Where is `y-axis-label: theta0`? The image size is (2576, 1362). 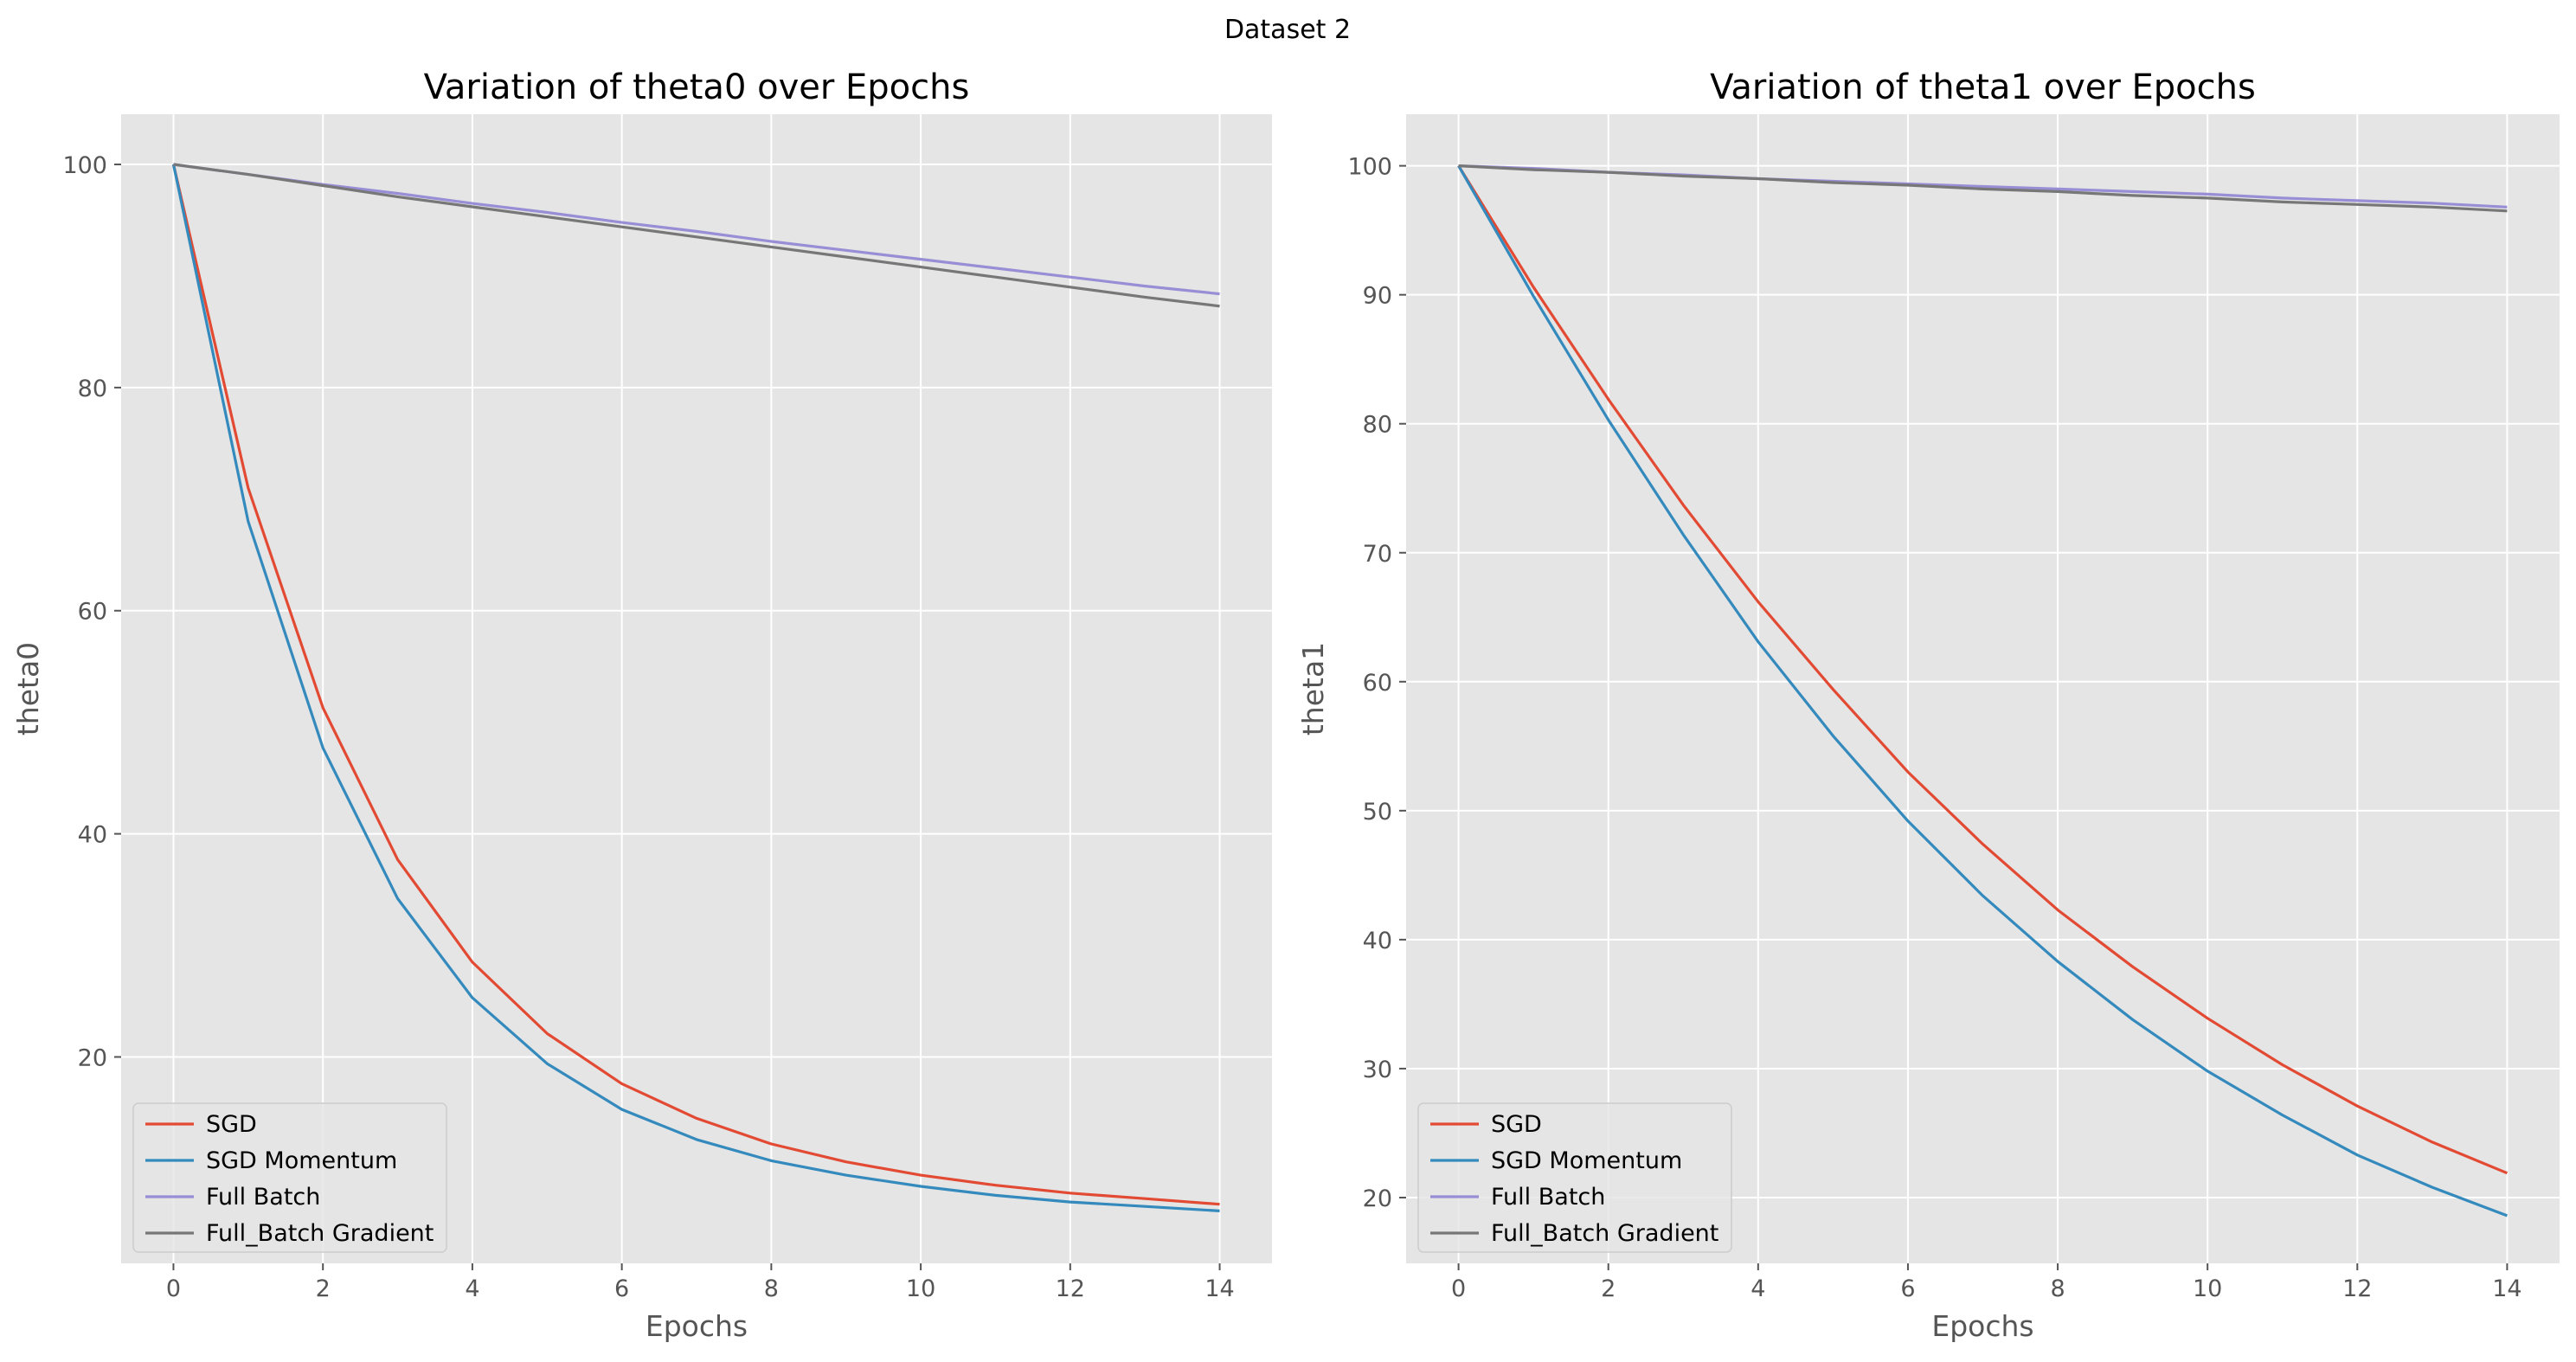 y-axis-label: theta0 is located at coordinates (28, 689).